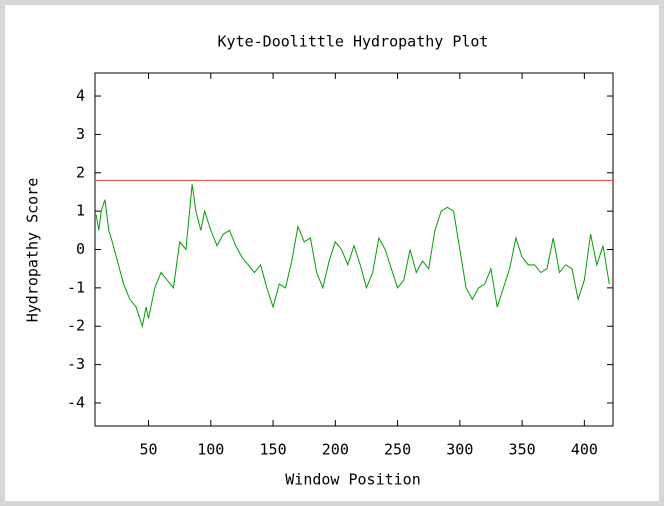  Describe the element at coordinates (210, 450) in the screenshot. I see `x-tick-label: 100` at that location.